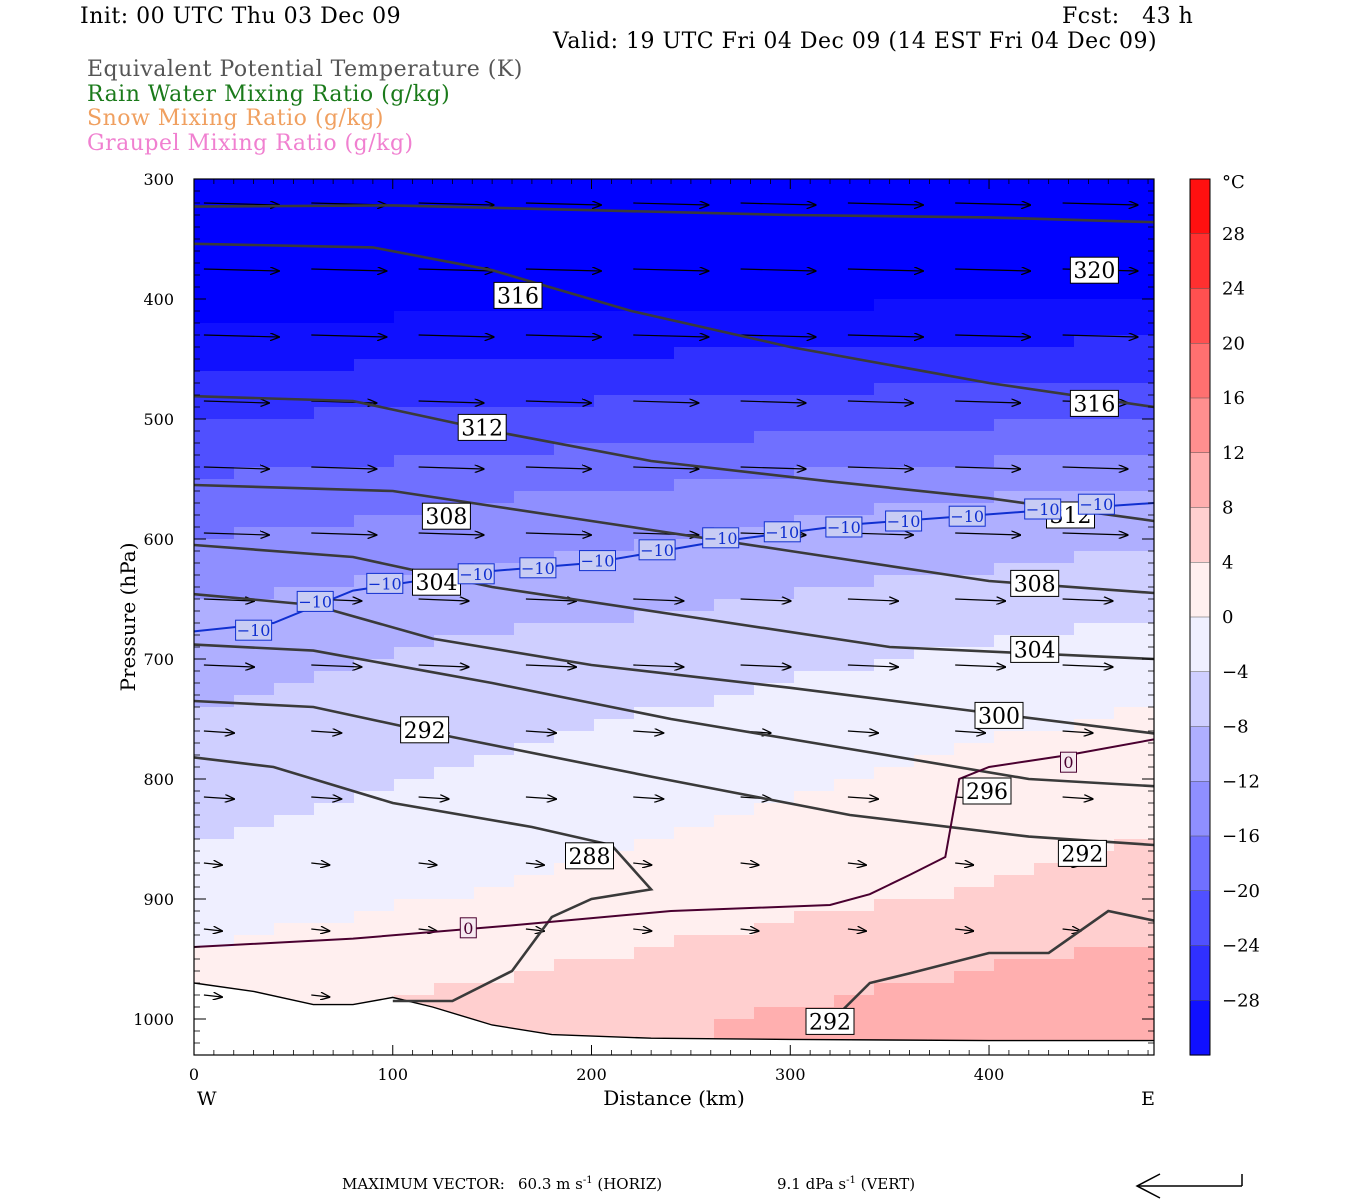 Image resolution: width=1350 pixels, height=1200 pixels. What do you see at coordinates (423, 1184) in the screenshot?
I see `max-vector-label: MAXIMUM VECTOR:` at bounding box center [423, 1184].